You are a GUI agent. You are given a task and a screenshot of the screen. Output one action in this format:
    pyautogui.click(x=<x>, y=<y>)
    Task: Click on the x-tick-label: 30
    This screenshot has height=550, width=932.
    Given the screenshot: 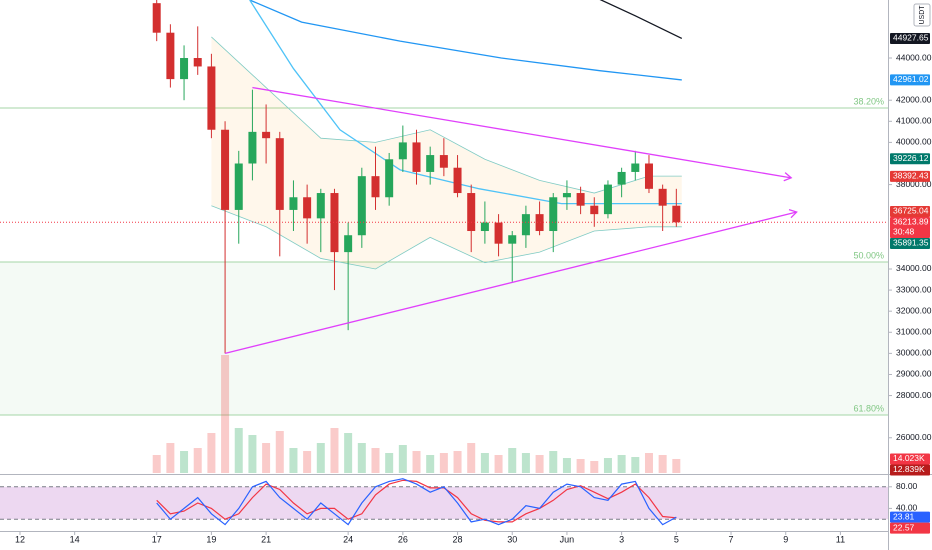 What is the action you would take?
    pyautogui.click(x=512, y=539)
    